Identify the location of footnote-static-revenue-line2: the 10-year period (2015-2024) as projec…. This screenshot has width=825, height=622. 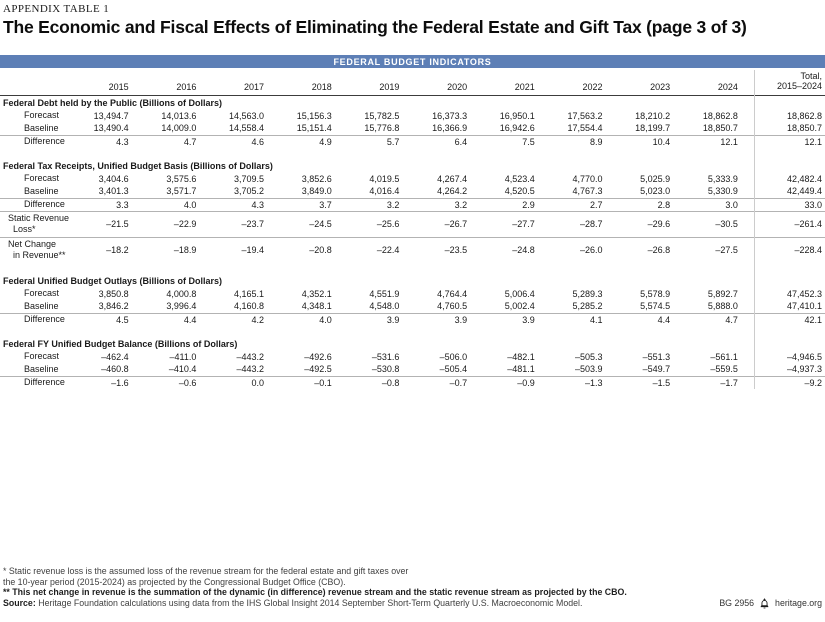
(174, 581).